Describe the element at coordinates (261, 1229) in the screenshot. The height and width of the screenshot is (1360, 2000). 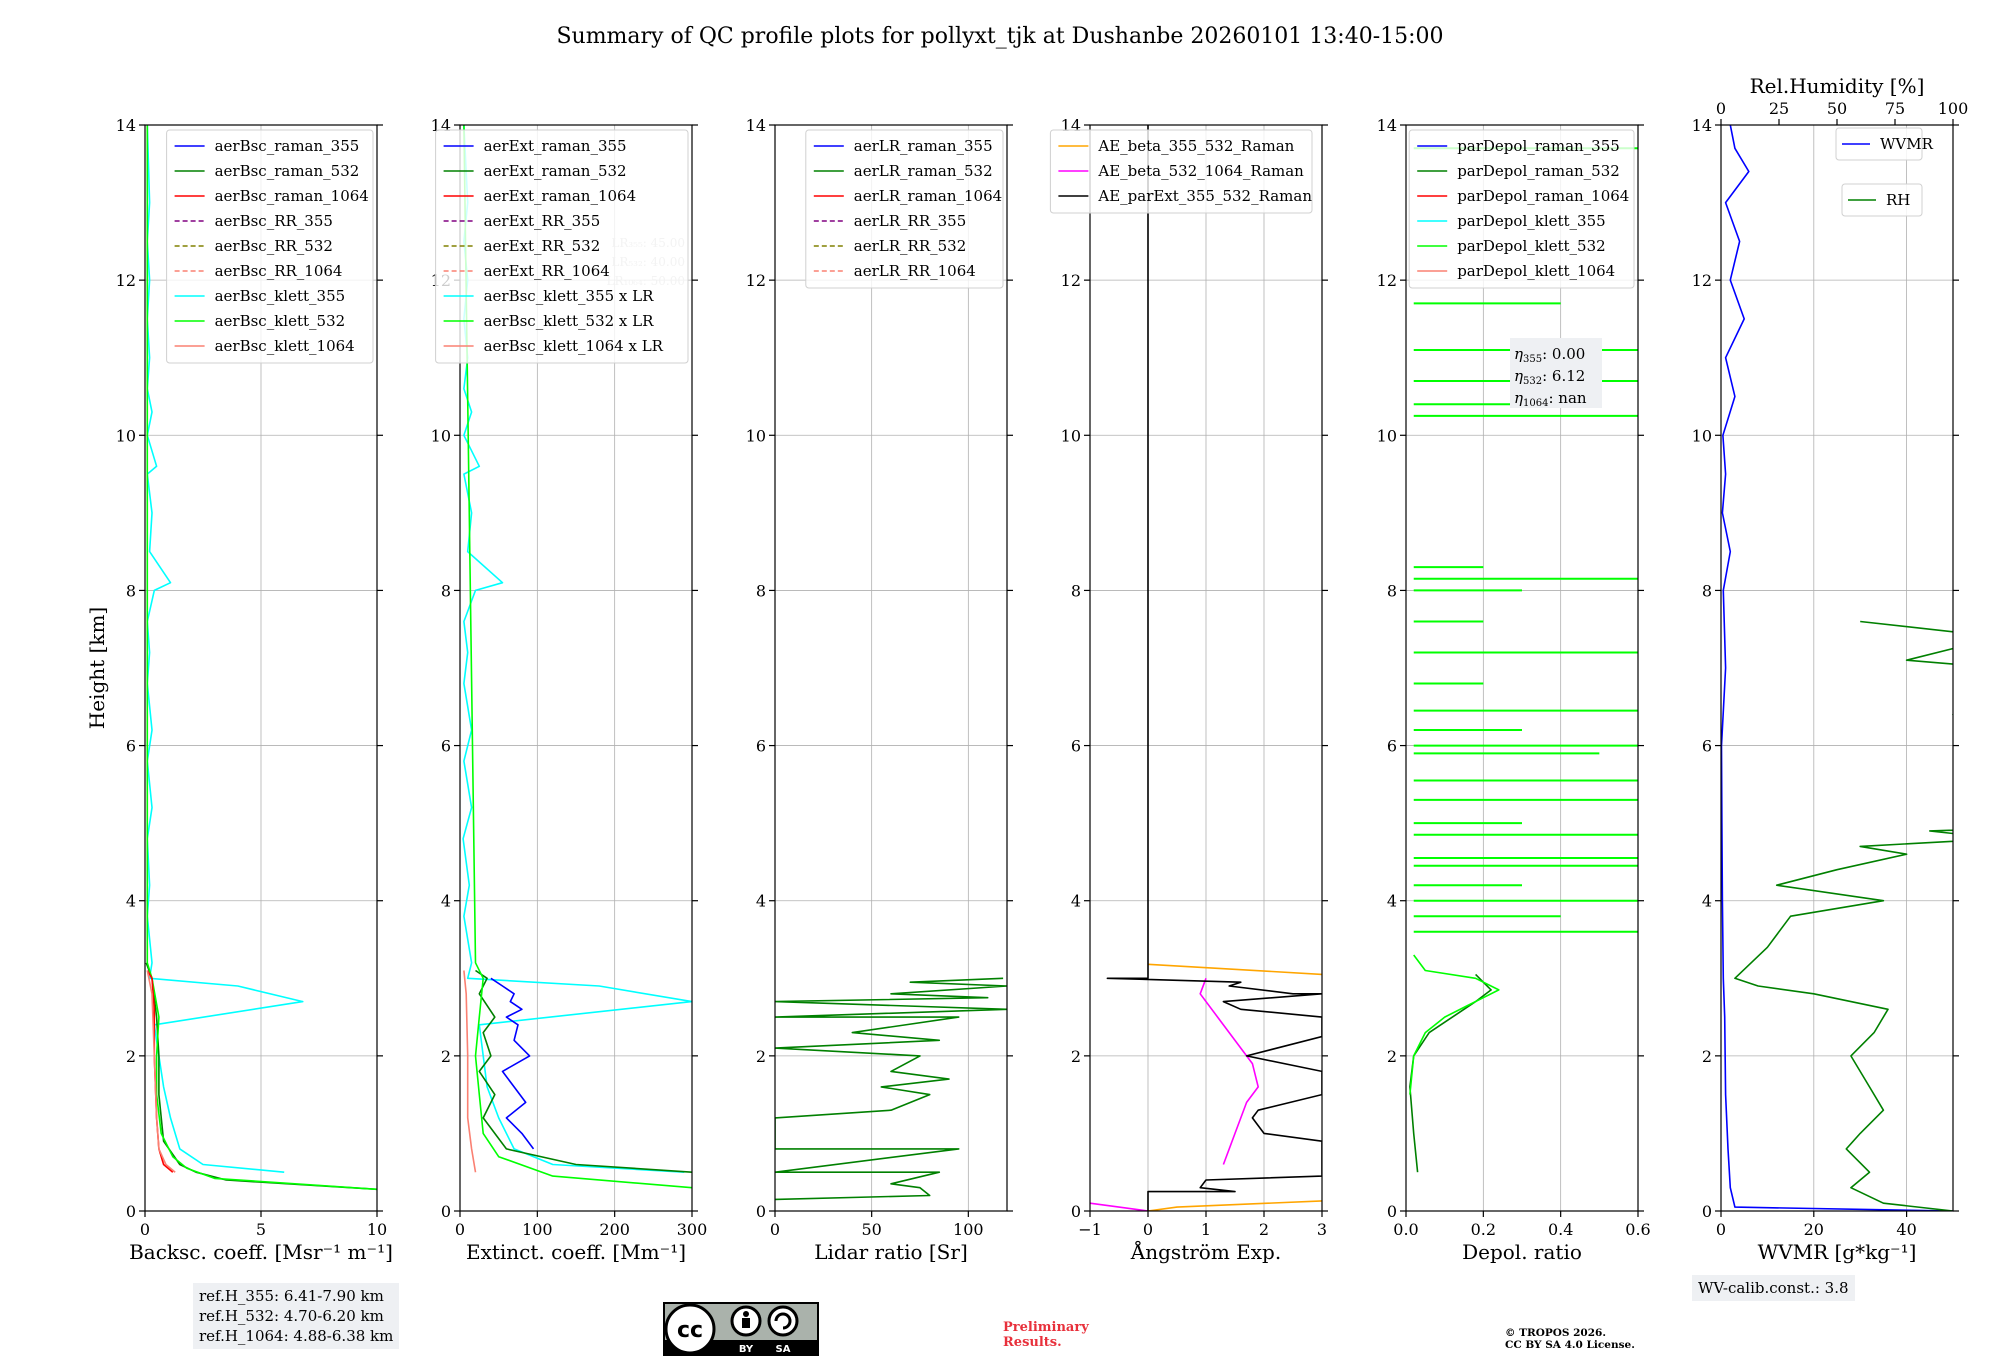
I see `x-tick-label: 5` at that location.